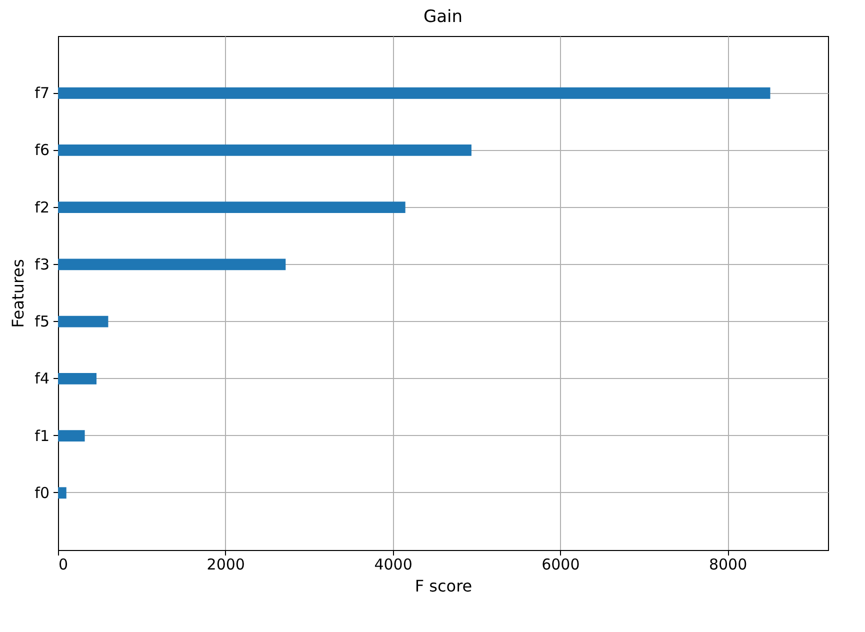  What do you see at coordinates (18, 293) in the screenshot?
I see `y-axis-title: Features` at bounding box center [18, 293].